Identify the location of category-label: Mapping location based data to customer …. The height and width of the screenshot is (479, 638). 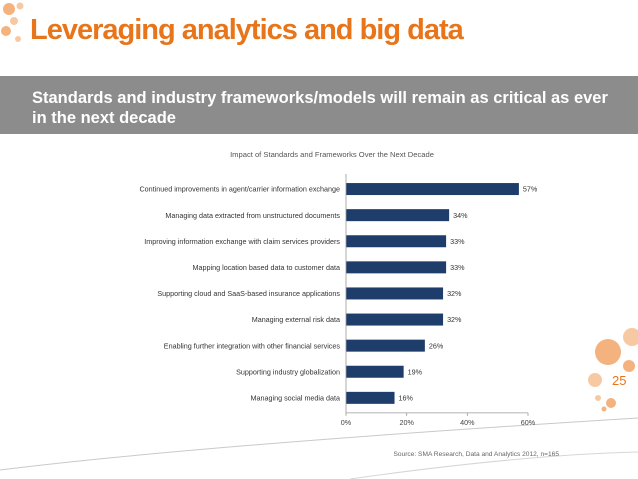
(266, 267).